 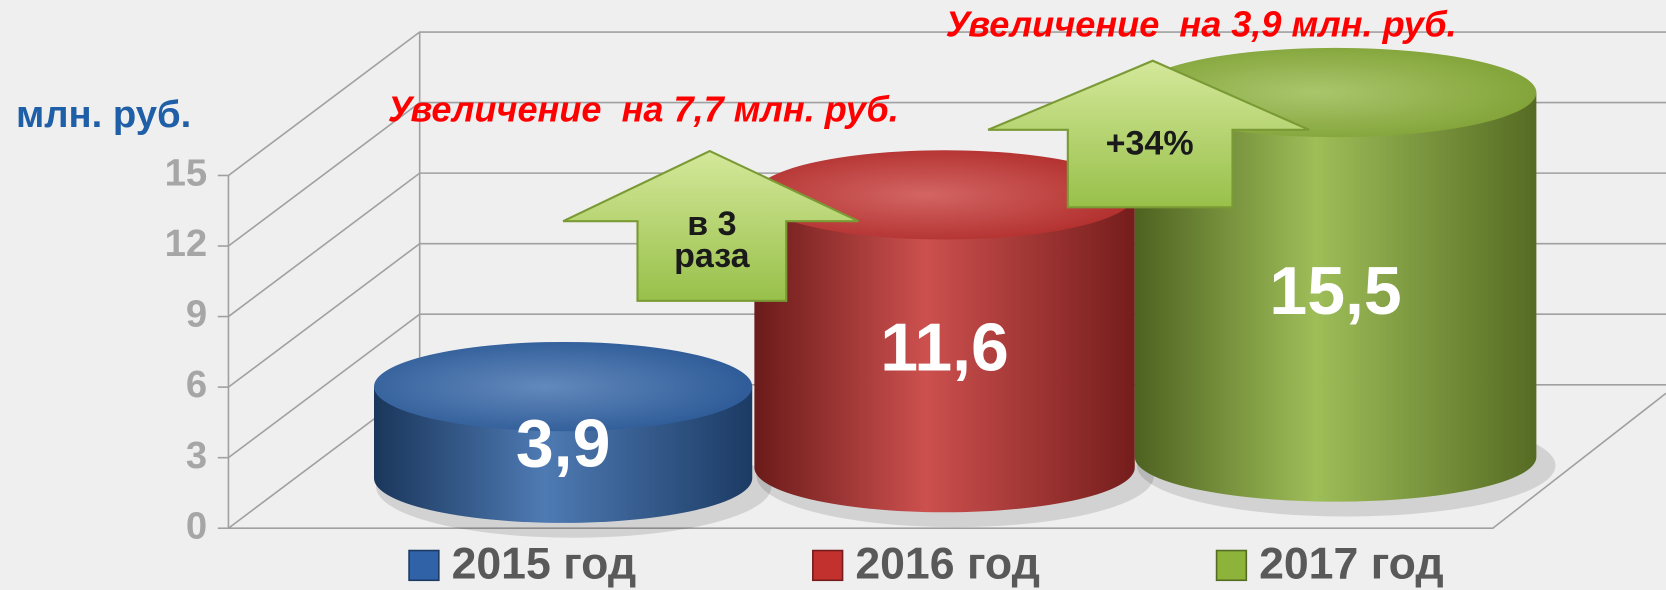 What do you see at coordinates (643, 108) in the screenshot?
I see `annotation: Увеличение на 7,7 млн. руб.` at bounding box center [643, 108].